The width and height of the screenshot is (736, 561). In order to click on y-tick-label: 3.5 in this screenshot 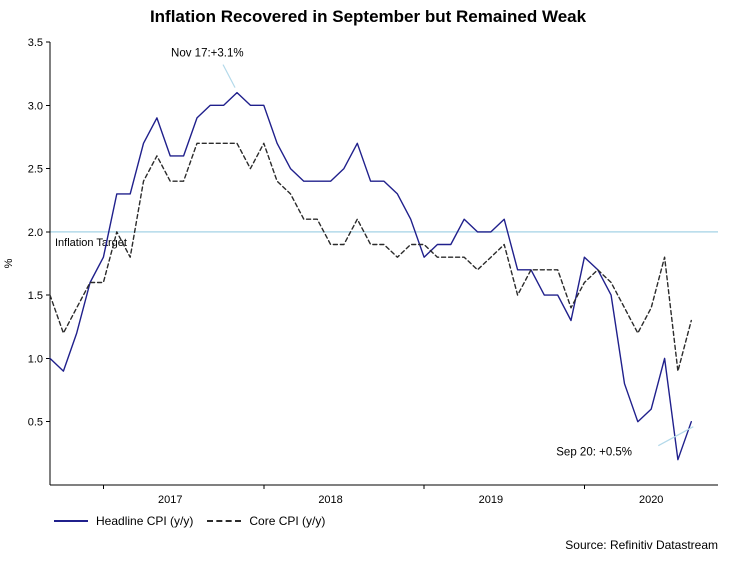, I will do `click(35, 43)`.